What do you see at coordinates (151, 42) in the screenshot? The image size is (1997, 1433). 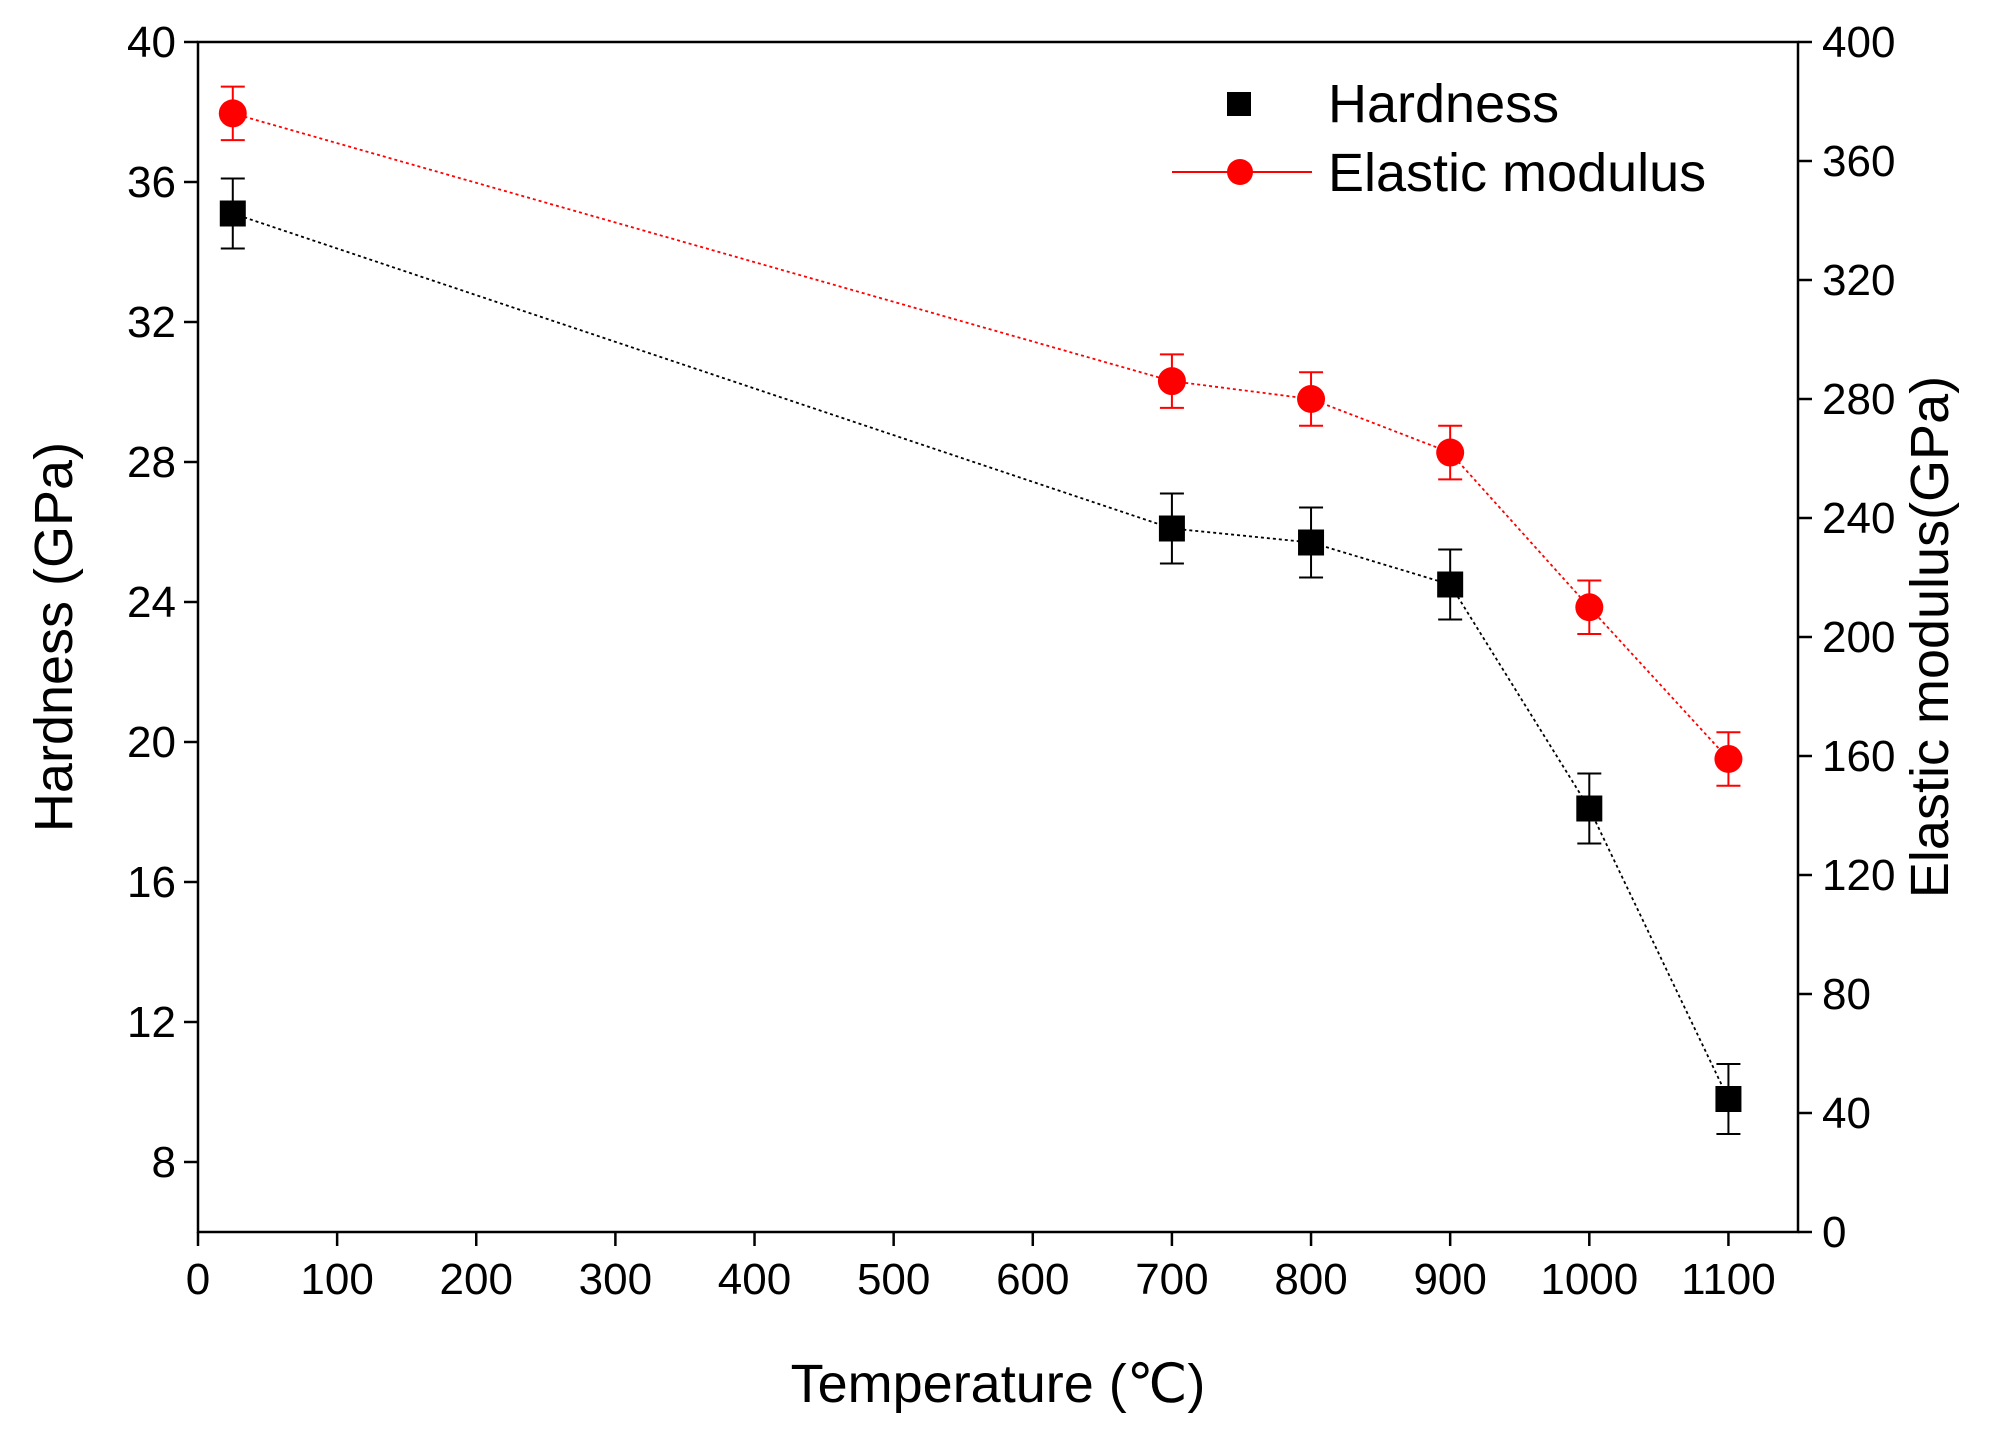 I see `y-tick-label: 40` at bounding box center [151, 42].